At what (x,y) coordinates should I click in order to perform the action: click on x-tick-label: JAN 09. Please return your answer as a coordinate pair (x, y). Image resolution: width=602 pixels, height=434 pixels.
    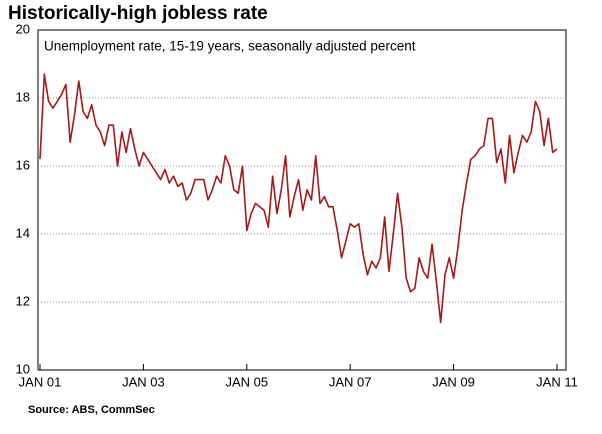
    Looking at the image, I should click on (453, 381).